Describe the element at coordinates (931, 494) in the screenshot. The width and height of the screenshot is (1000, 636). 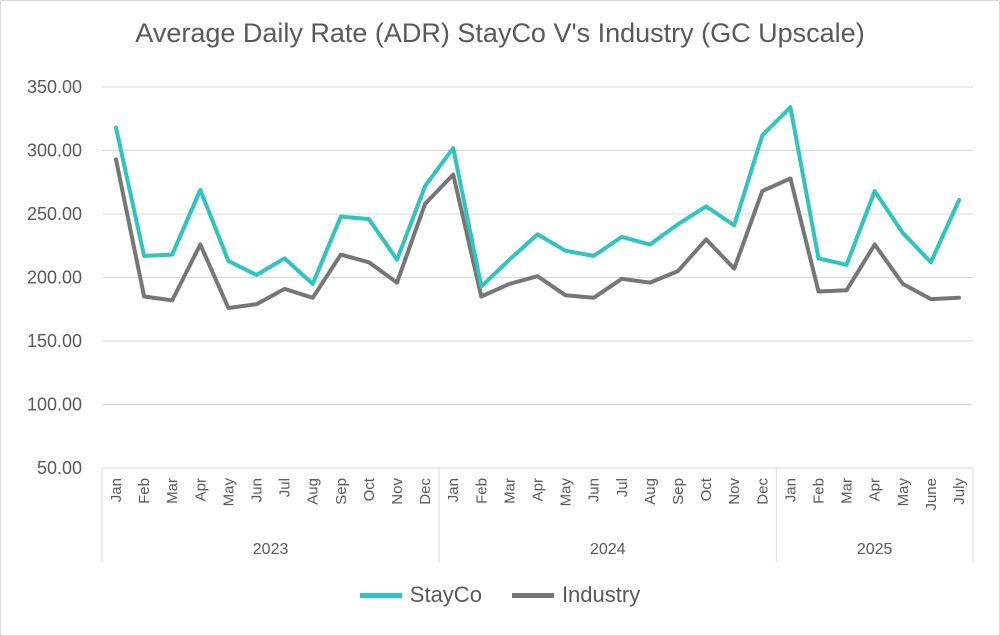
I see `x-tick-label: June` at that location.